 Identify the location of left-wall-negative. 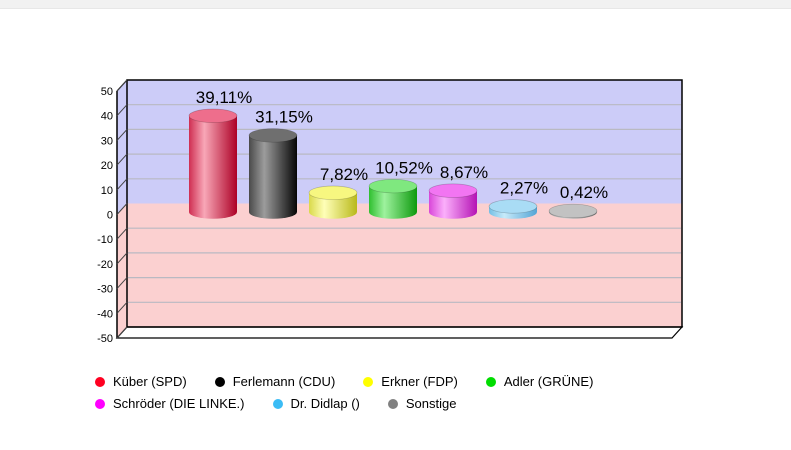
(122, 270).